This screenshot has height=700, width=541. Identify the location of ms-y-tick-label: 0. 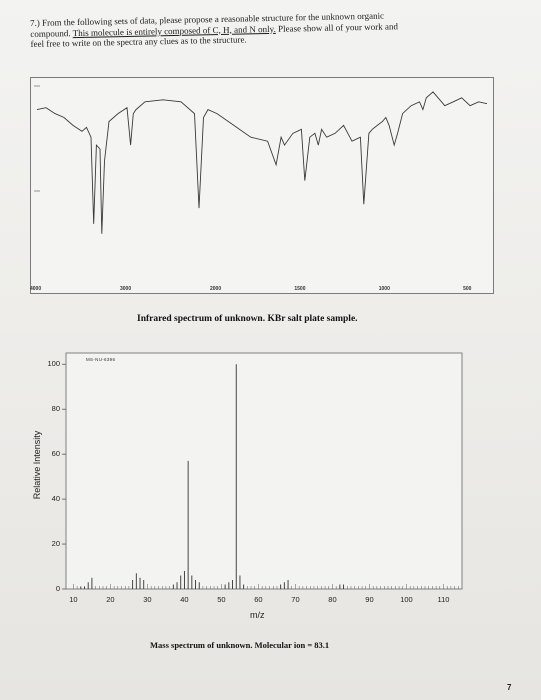
(57, 588).